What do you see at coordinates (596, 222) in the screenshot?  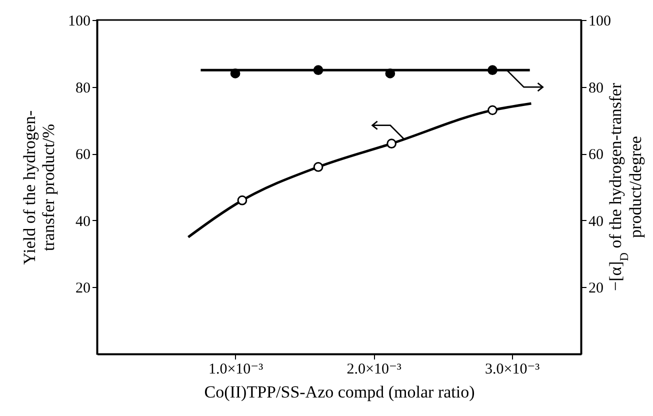 I see `y2-tick-label: 40` at bounding box center [596, 222].